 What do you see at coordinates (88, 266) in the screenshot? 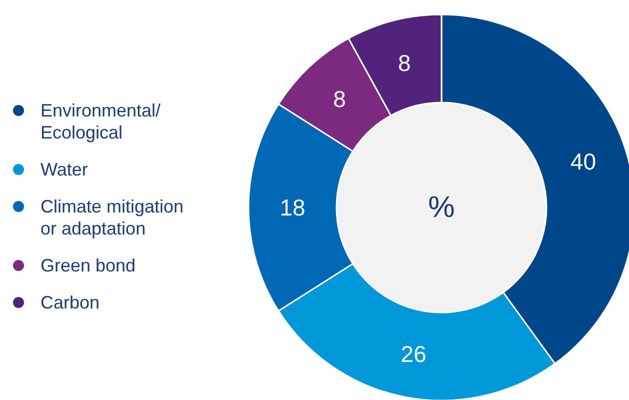
I see `legend-label: Green bond` at bounding box center [88, 266].